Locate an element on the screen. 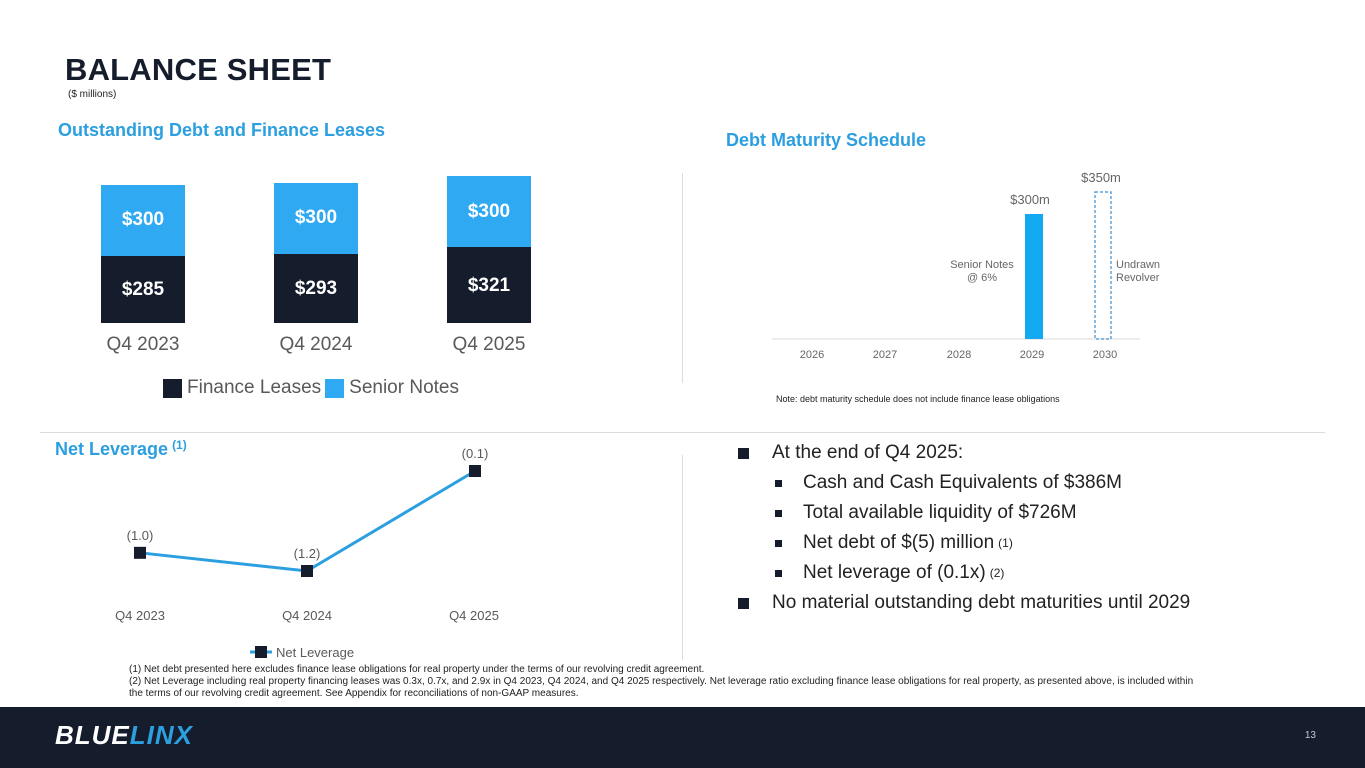 This screenshot has width=1365, height=768. maturity-senior-notes-label: Senior Notes is located at coordinates (982, 265).